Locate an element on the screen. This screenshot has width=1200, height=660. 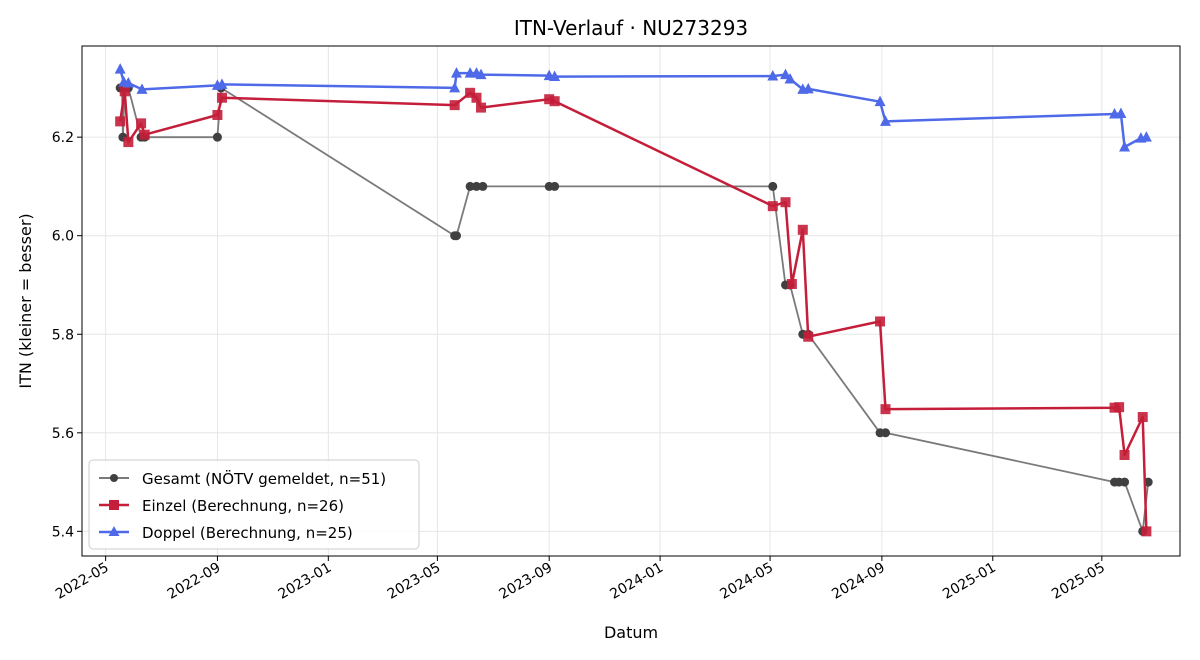
legend-label-einzel: Einzel (Berechnung, n=26) is located at coordinates (243, 506).